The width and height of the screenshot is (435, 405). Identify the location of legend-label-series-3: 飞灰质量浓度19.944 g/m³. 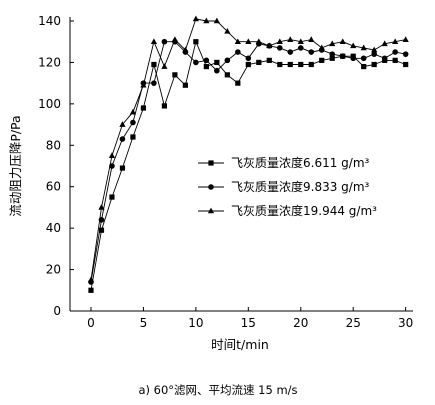
(304, 210).